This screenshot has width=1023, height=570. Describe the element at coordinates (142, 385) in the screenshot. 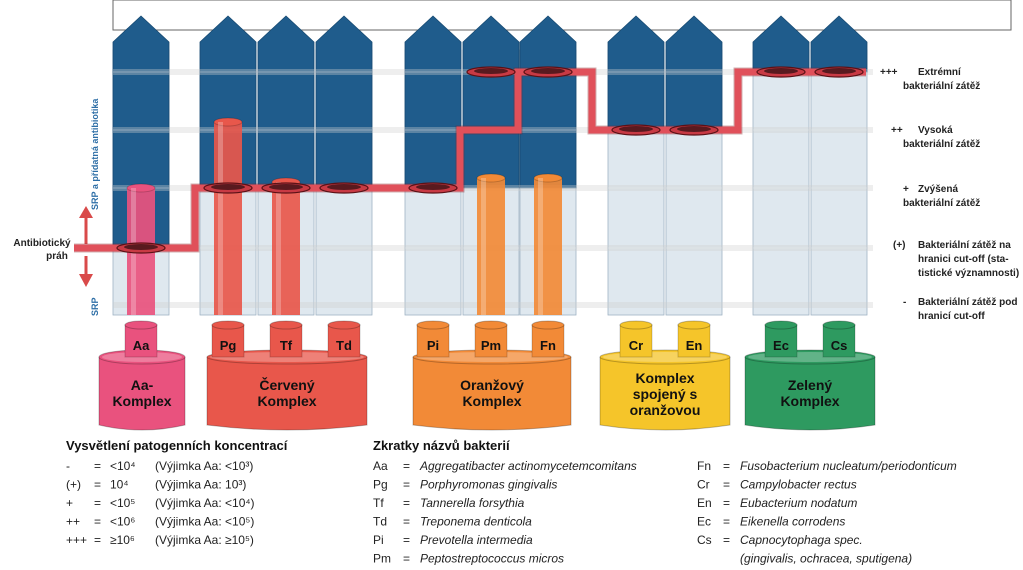

I see `complex-name: Aa-` at that location.